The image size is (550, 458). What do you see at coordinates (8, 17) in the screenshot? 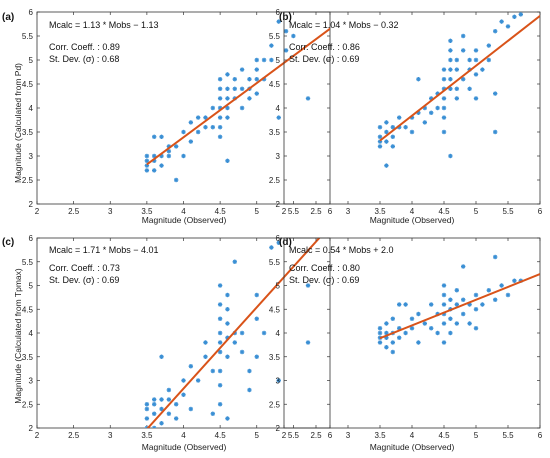
I see `panel-label: (a)` at bounding box center [8, 17].